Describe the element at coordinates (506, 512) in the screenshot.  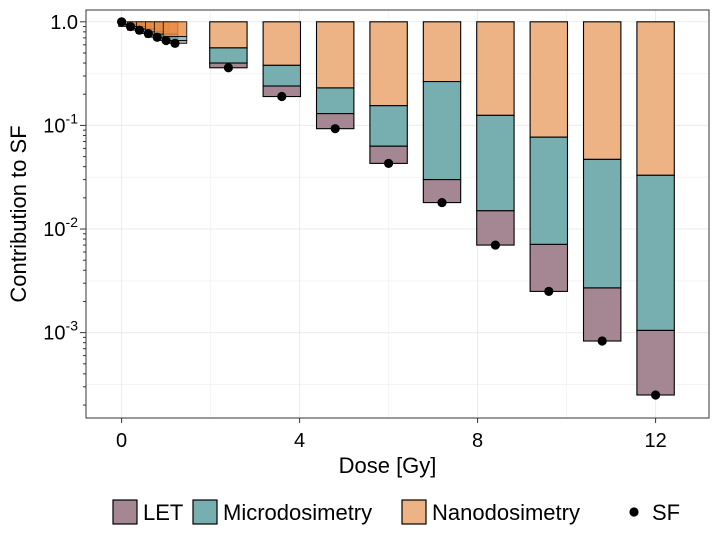
I see `legend-label: Nanodosimetry` at that location.